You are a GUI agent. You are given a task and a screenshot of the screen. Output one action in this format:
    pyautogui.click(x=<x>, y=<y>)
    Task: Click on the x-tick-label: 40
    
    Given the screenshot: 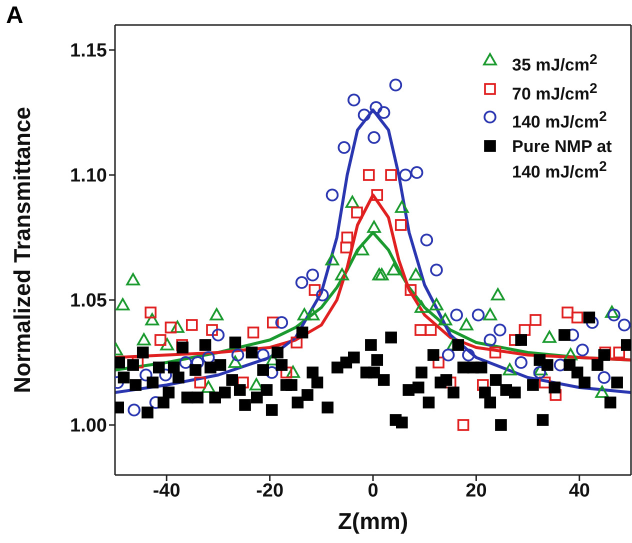 What is the action you would take?
    pyautogui.click(x=579, y=491)
    